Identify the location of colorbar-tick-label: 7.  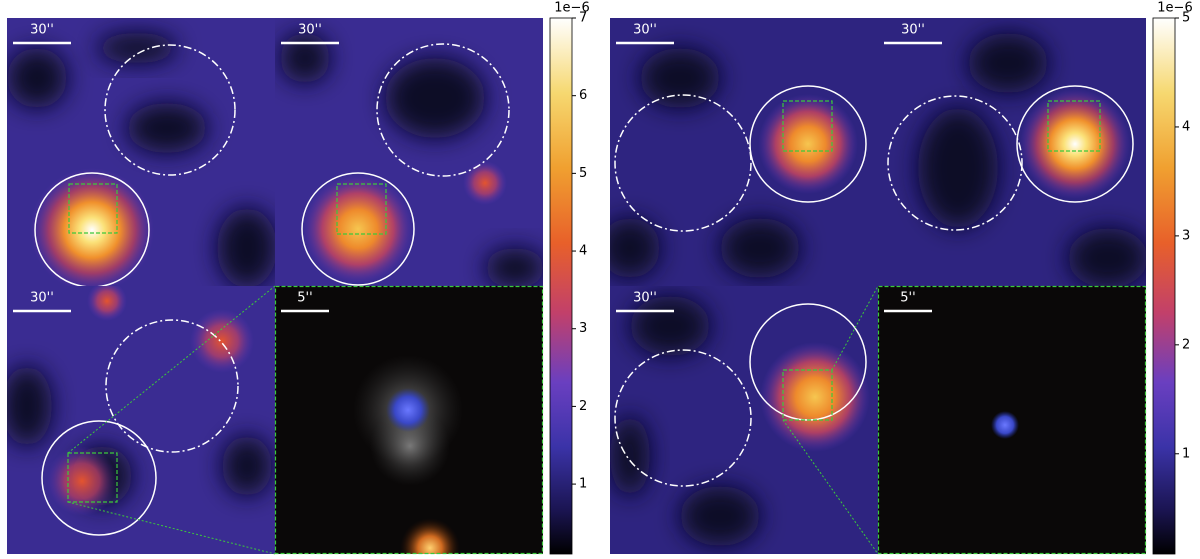
(583, 18).